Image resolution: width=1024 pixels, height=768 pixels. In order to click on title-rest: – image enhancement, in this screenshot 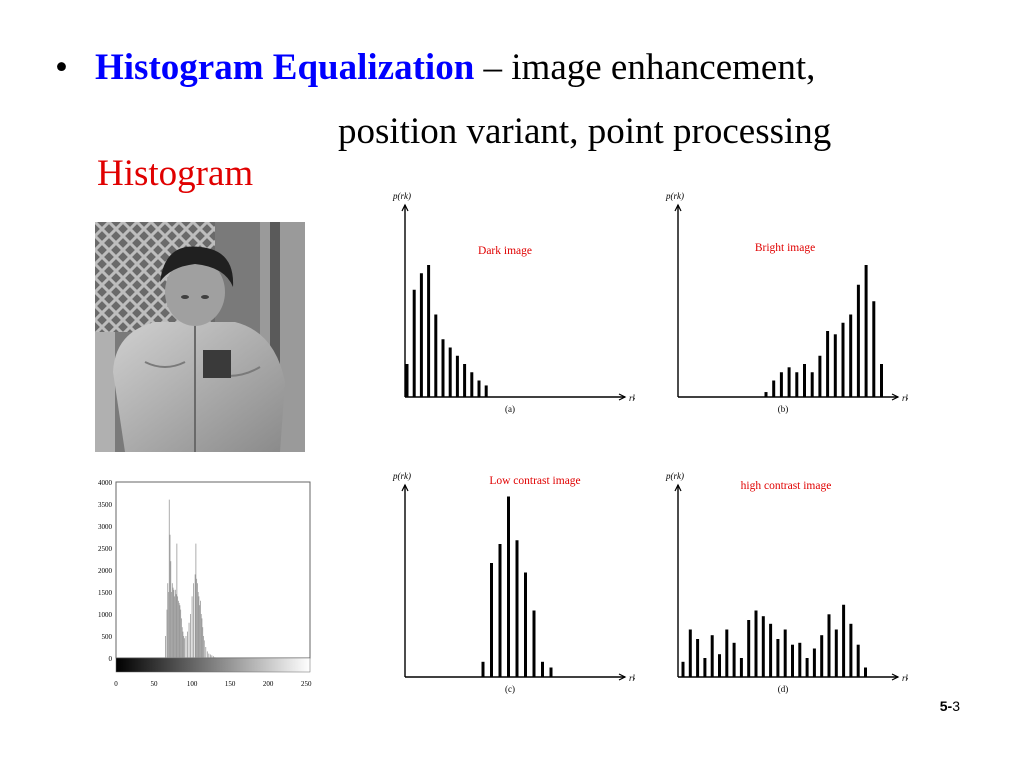, I will do `click(645, 67)`.